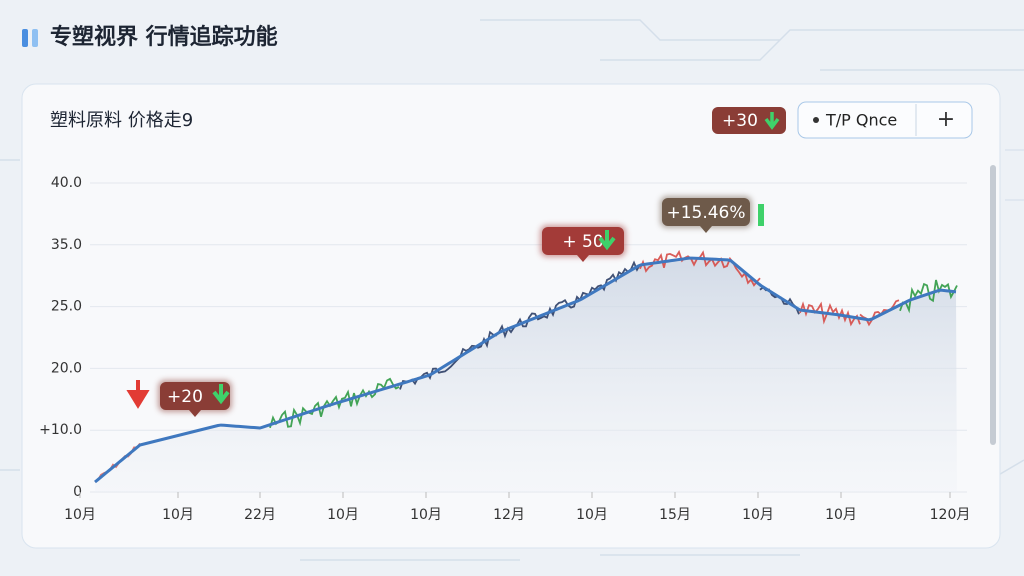 The height and width of the screenshot is (576, 1024). I want to click on marker, so click(761, 215).